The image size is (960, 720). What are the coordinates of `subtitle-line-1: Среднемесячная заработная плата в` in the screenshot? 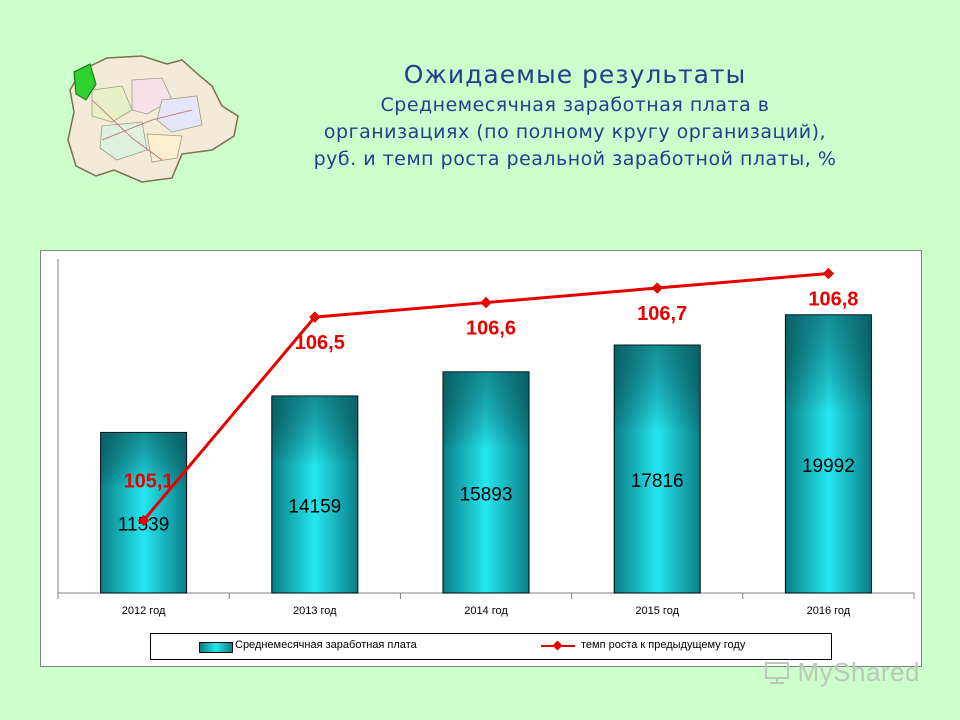 It's located at (575, 105).